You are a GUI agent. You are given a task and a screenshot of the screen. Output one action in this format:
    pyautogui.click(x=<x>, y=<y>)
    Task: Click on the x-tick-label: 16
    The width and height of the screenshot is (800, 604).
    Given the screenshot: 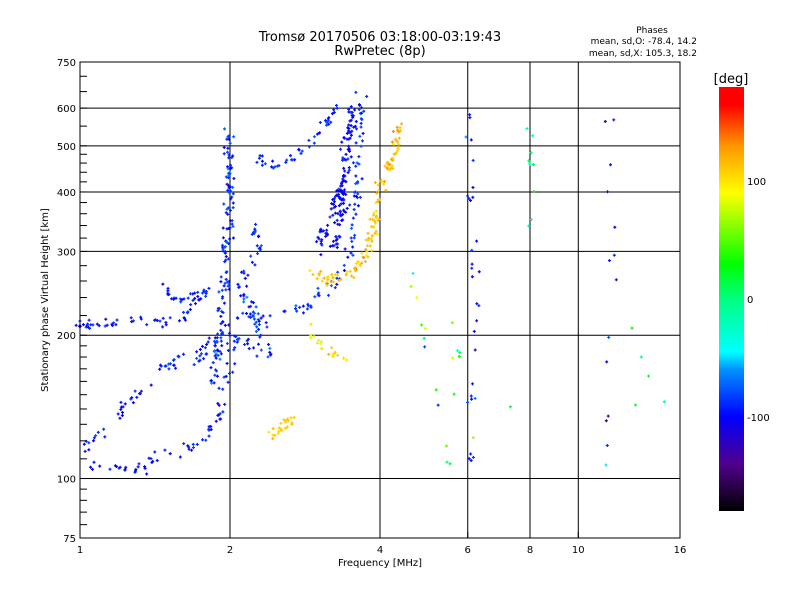 What is the action you would take?
    pyautogui.click(x=680, y=550)
    